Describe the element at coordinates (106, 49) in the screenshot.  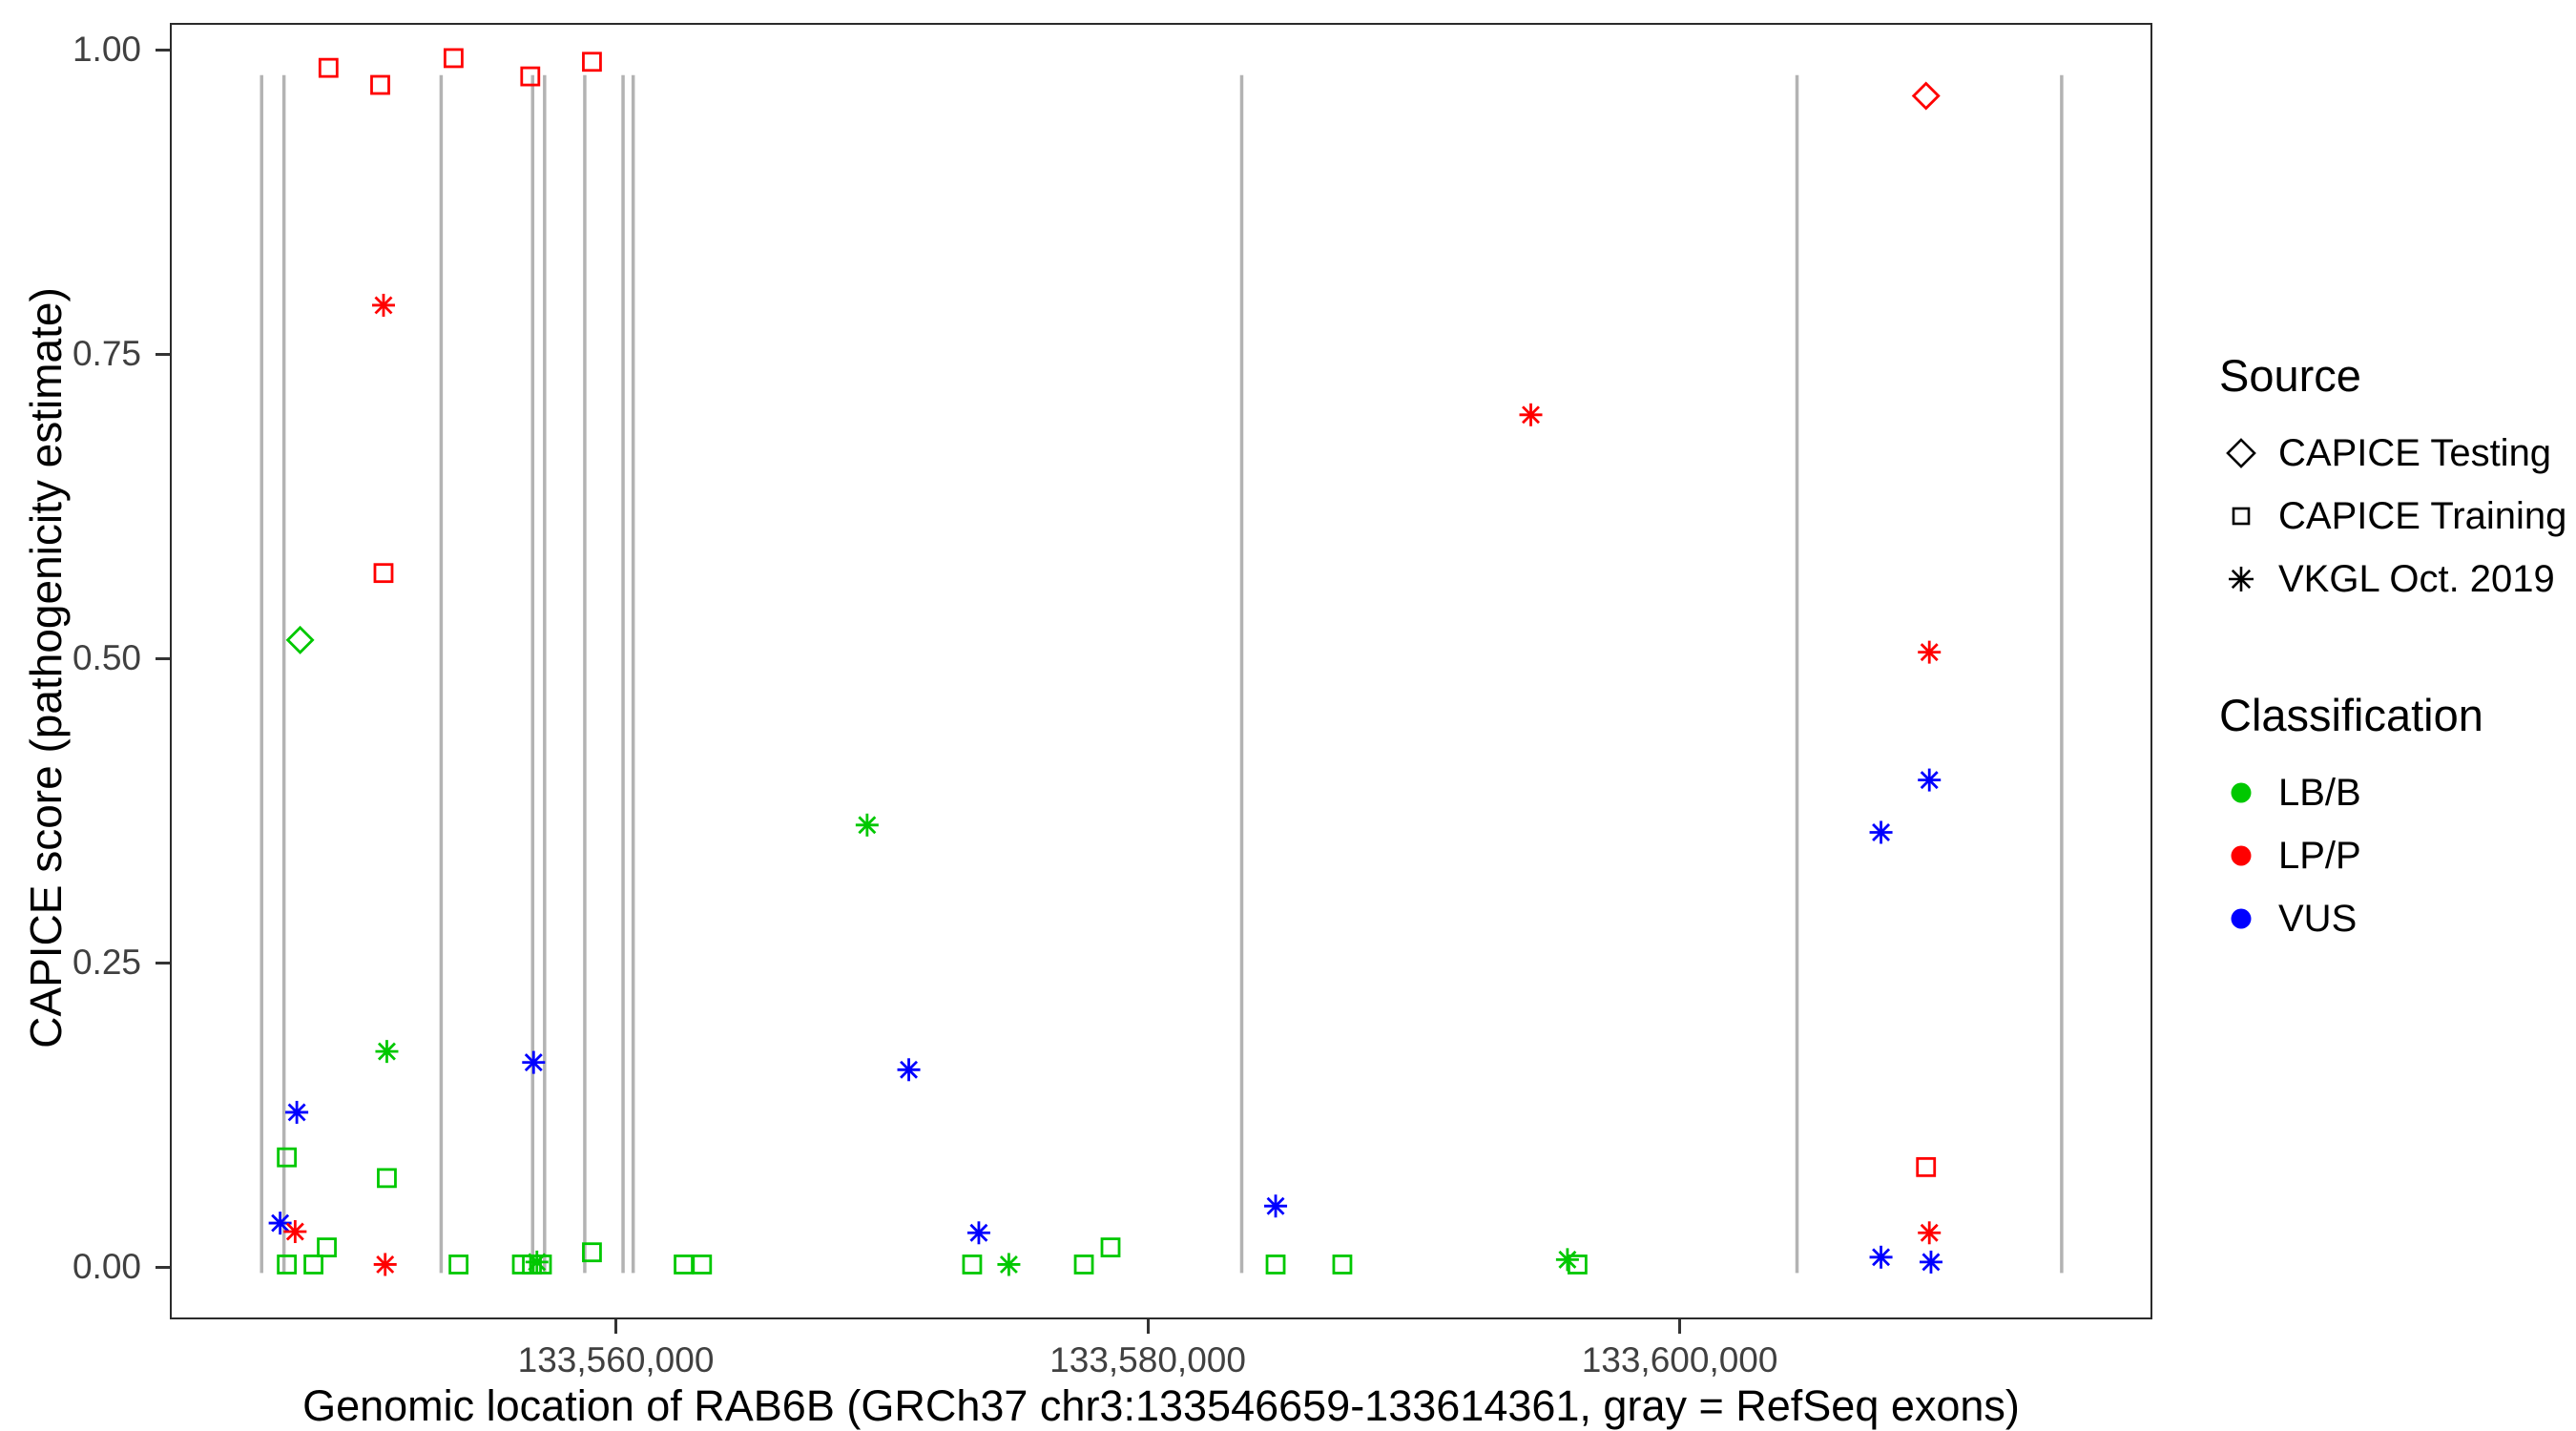
I see `y-tick-label: 1.00` at that location.